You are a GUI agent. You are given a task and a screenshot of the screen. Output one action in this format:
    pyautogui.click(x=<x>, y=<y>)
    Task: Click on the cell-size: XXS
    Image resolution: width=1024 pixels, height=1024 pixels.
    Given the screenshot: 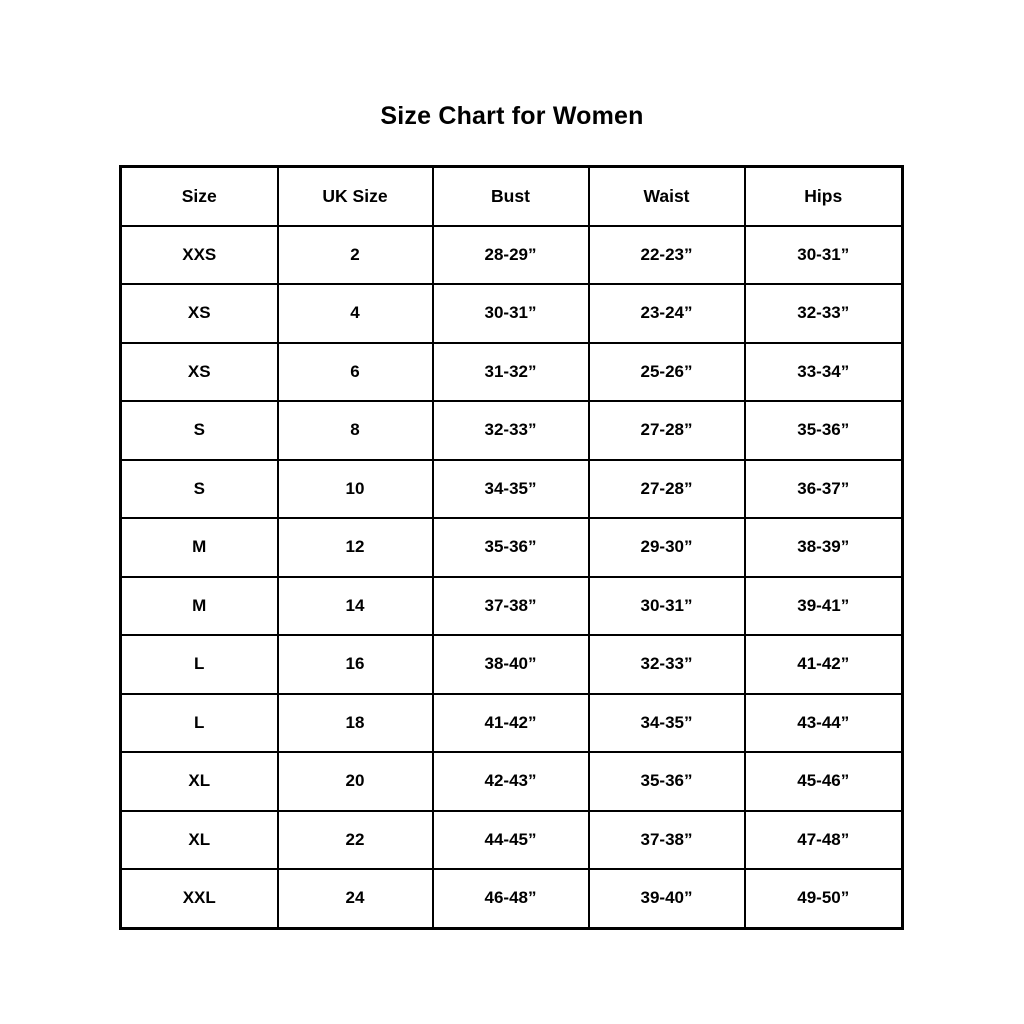 What is the action you would take?
    pyautogui.click(x=199, y=254)
    